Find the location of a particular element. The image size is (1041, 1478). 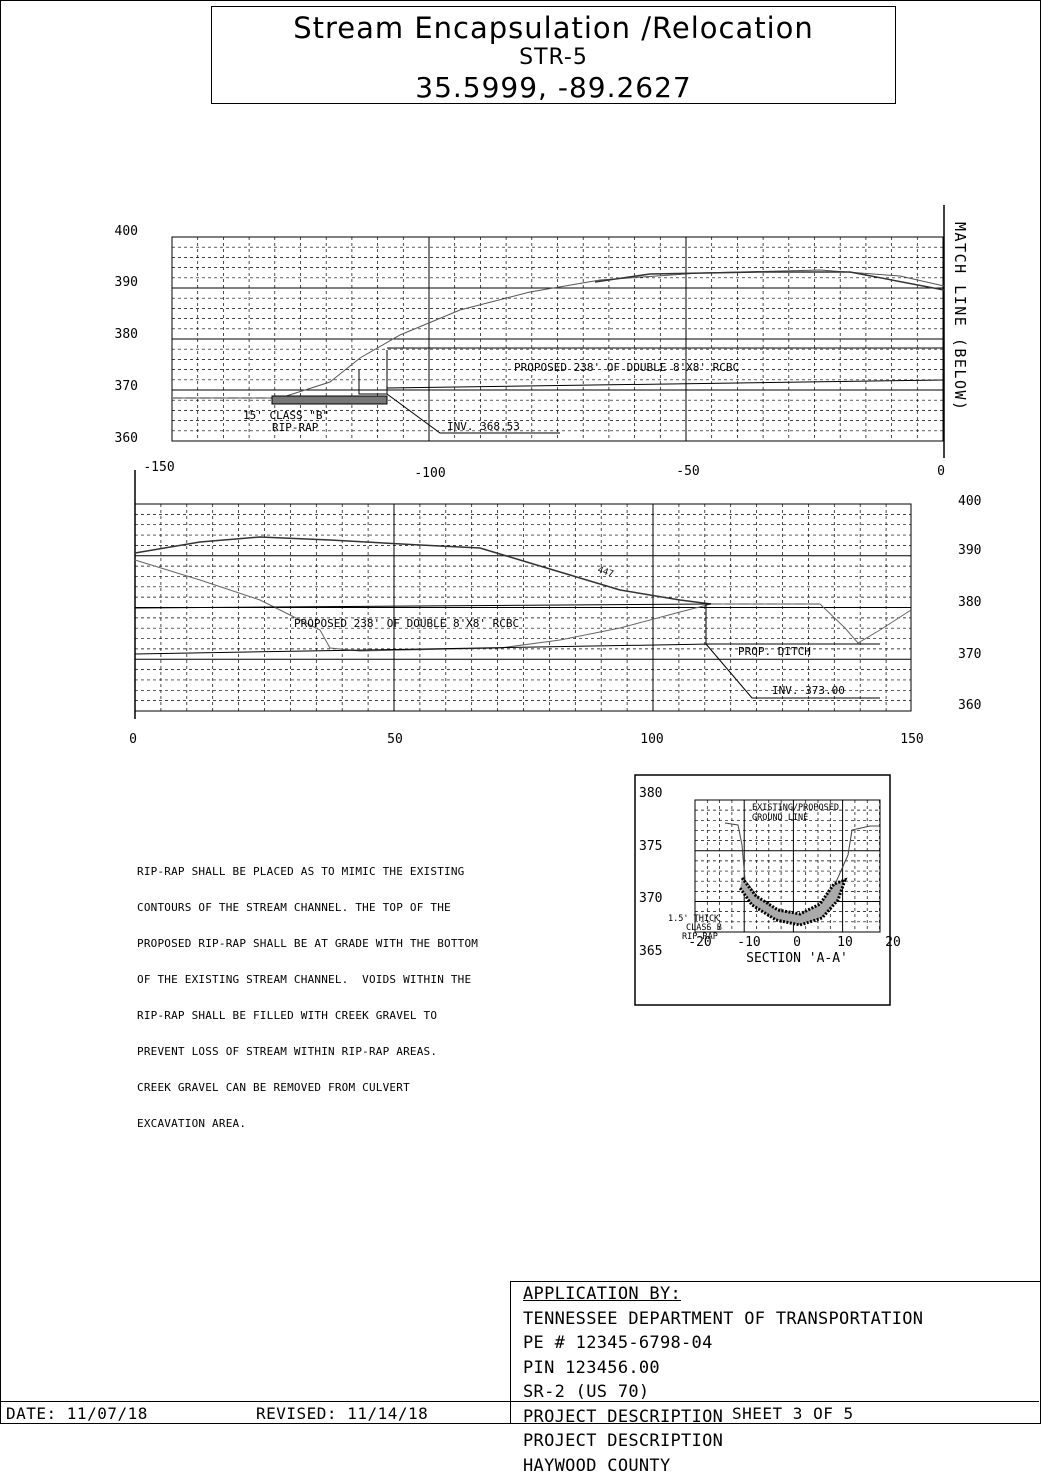

match-line-label: MATCH LINE (BELOW) is located at coordinates (960, 317).